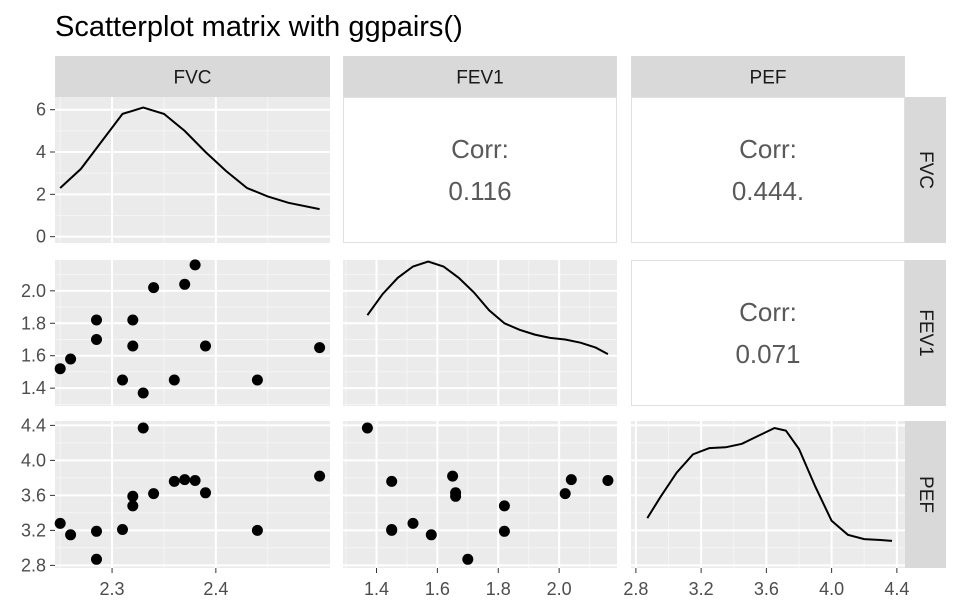 The image size is (960, 614). What do you see at coordinates (33, 425) in the screenshot?
I see `y-tick-label: 4.4` at bounding box center [33, 425].